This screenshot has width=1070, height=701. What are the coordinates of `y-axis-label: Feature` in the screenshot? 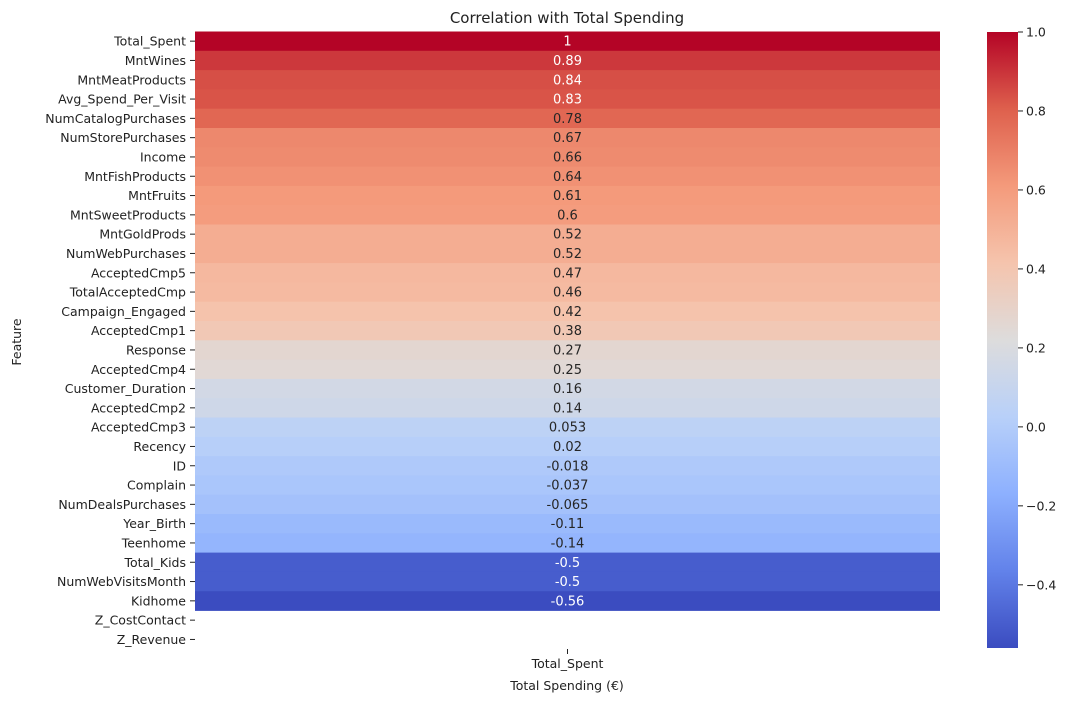 It's located at (16, 342).